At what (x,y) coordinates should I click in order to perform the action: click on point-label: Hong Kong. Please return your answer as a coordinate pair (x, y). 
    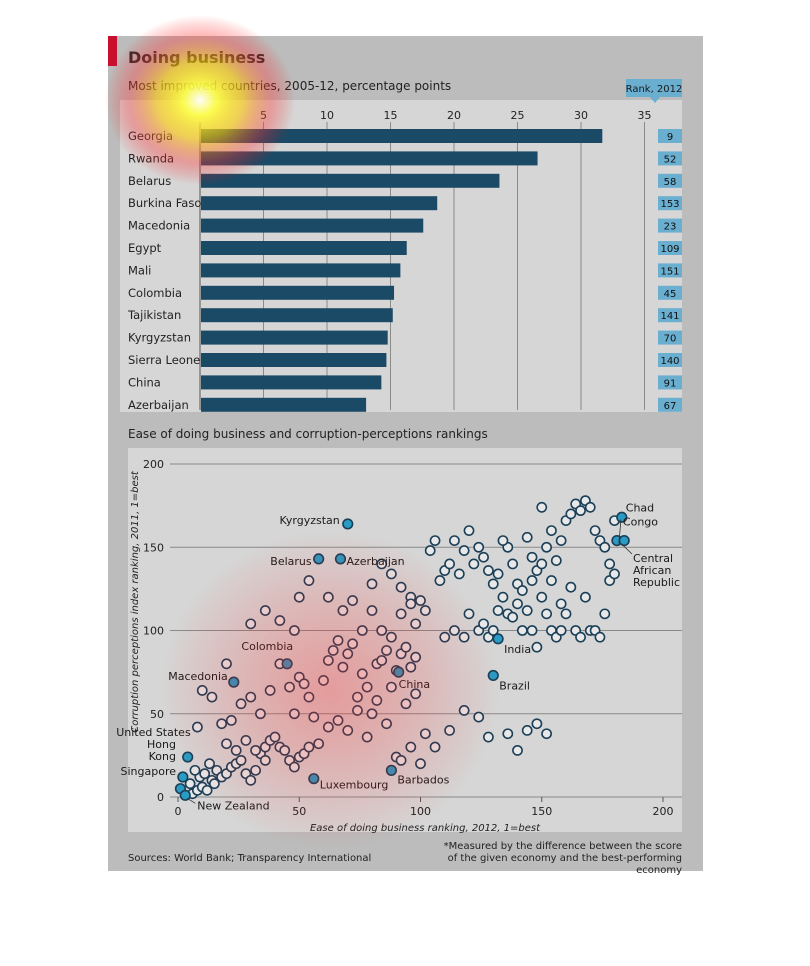
    Looking at the image, I should click on (161, 750).